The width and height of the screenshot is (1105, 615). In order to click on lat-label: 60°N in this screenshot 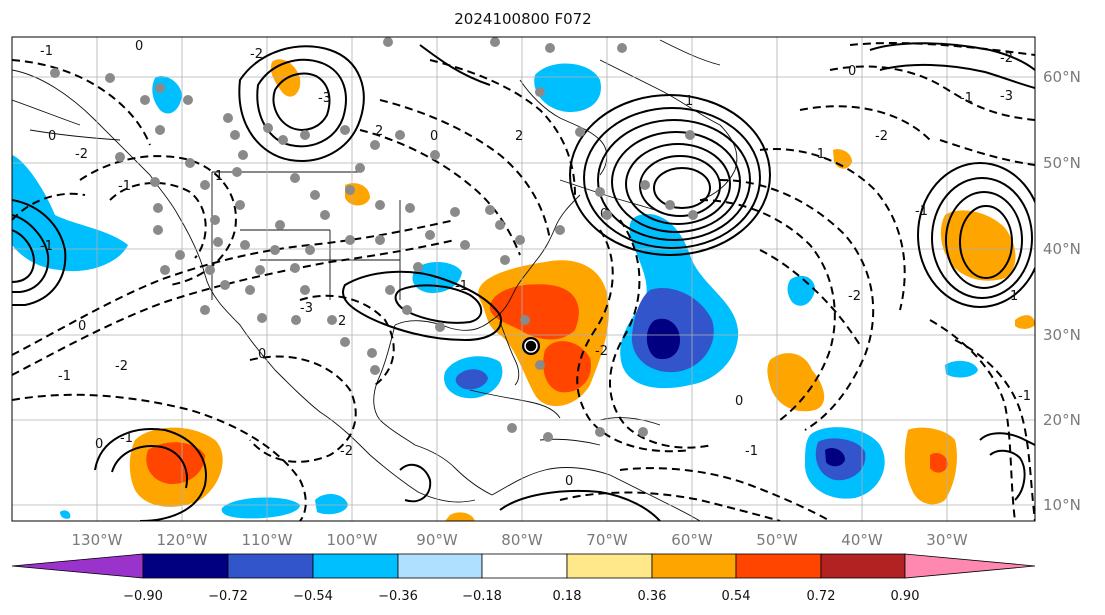, I will do `click(1062, 77)`.